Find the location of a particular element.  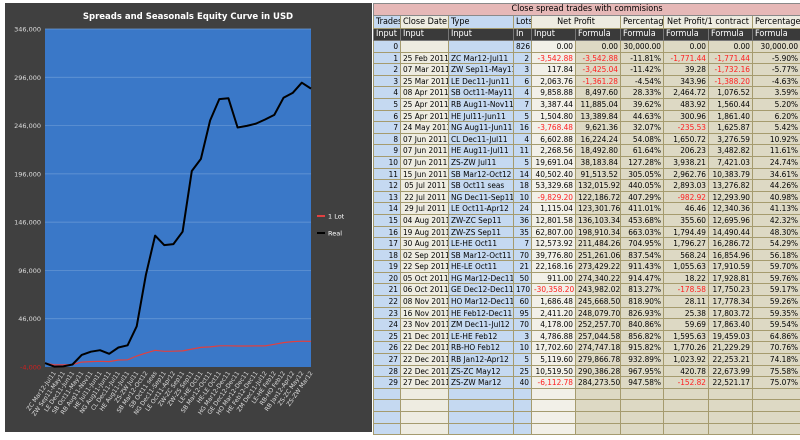

percentage-per-contract-cell: 54.29% is located at coordinates (775, 243).